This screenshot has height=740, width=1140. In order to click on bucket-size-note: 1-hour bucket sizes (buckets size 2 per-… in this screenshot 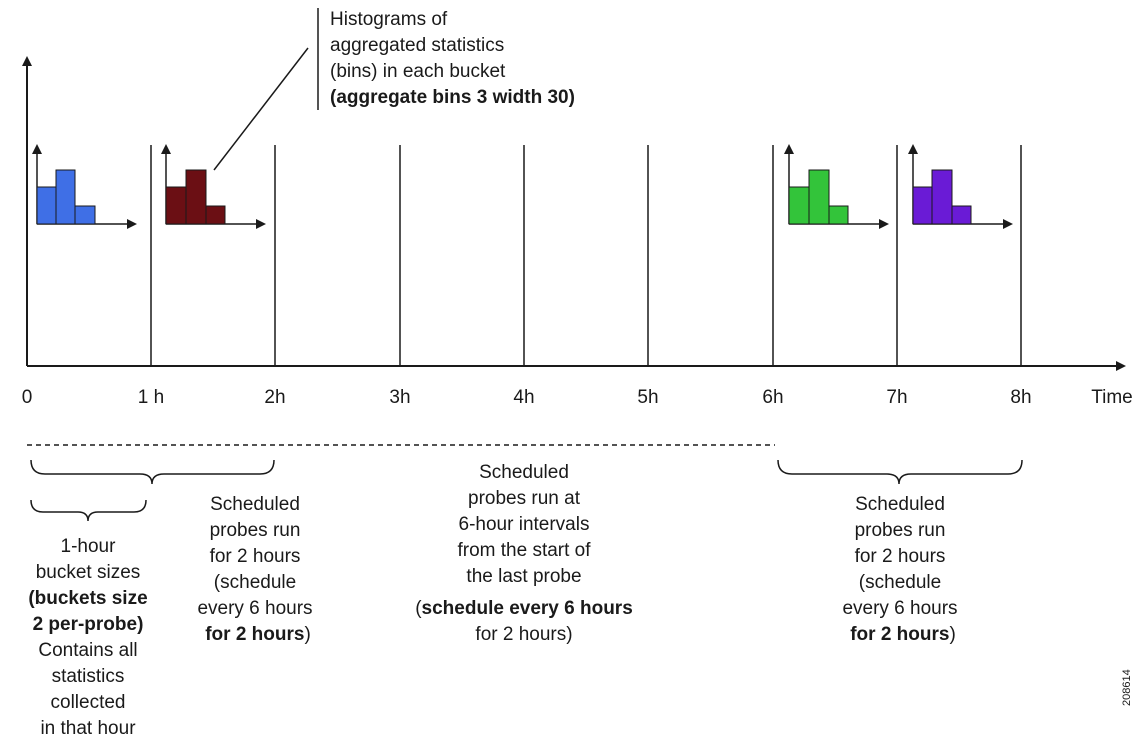, I will do `click(87, 637)`.